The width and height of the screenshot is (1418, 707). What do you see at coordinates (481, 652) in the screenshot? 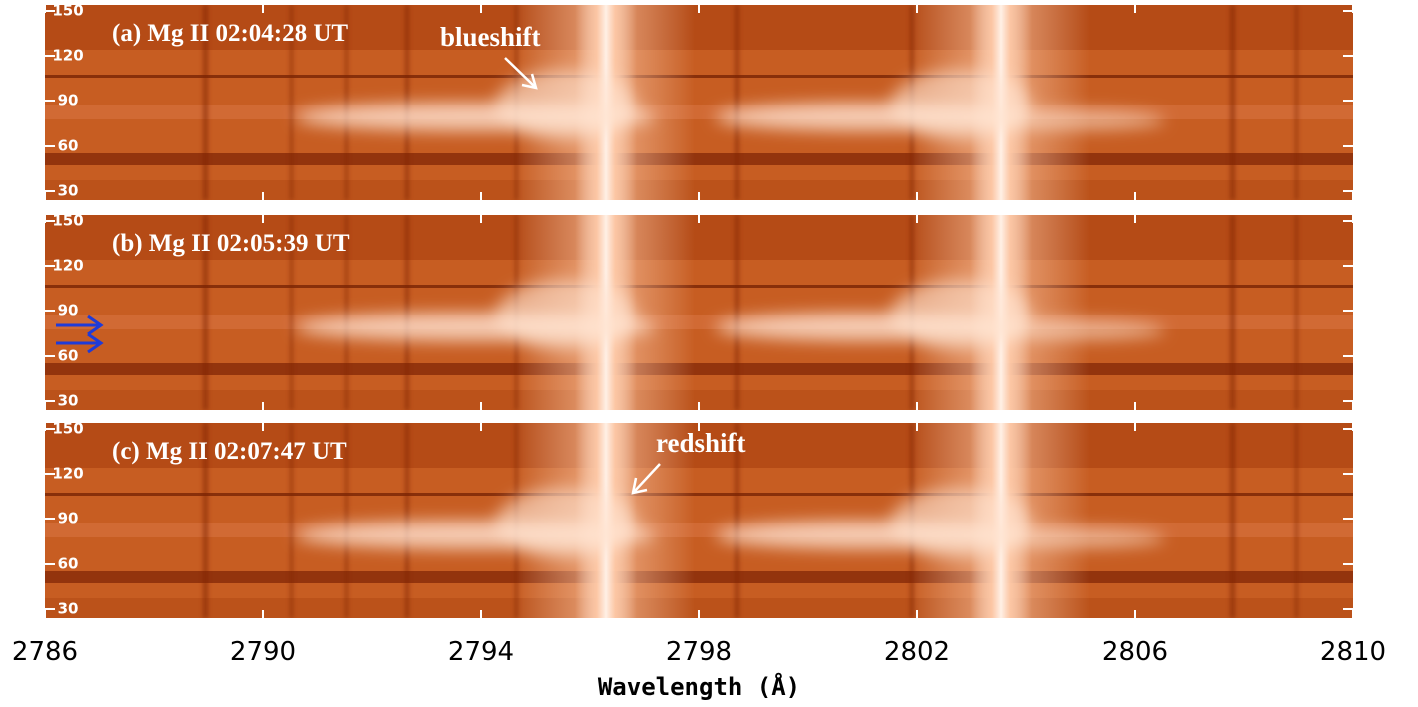
I see `x-tick-label: 2794` at bounding box center [481, 652].